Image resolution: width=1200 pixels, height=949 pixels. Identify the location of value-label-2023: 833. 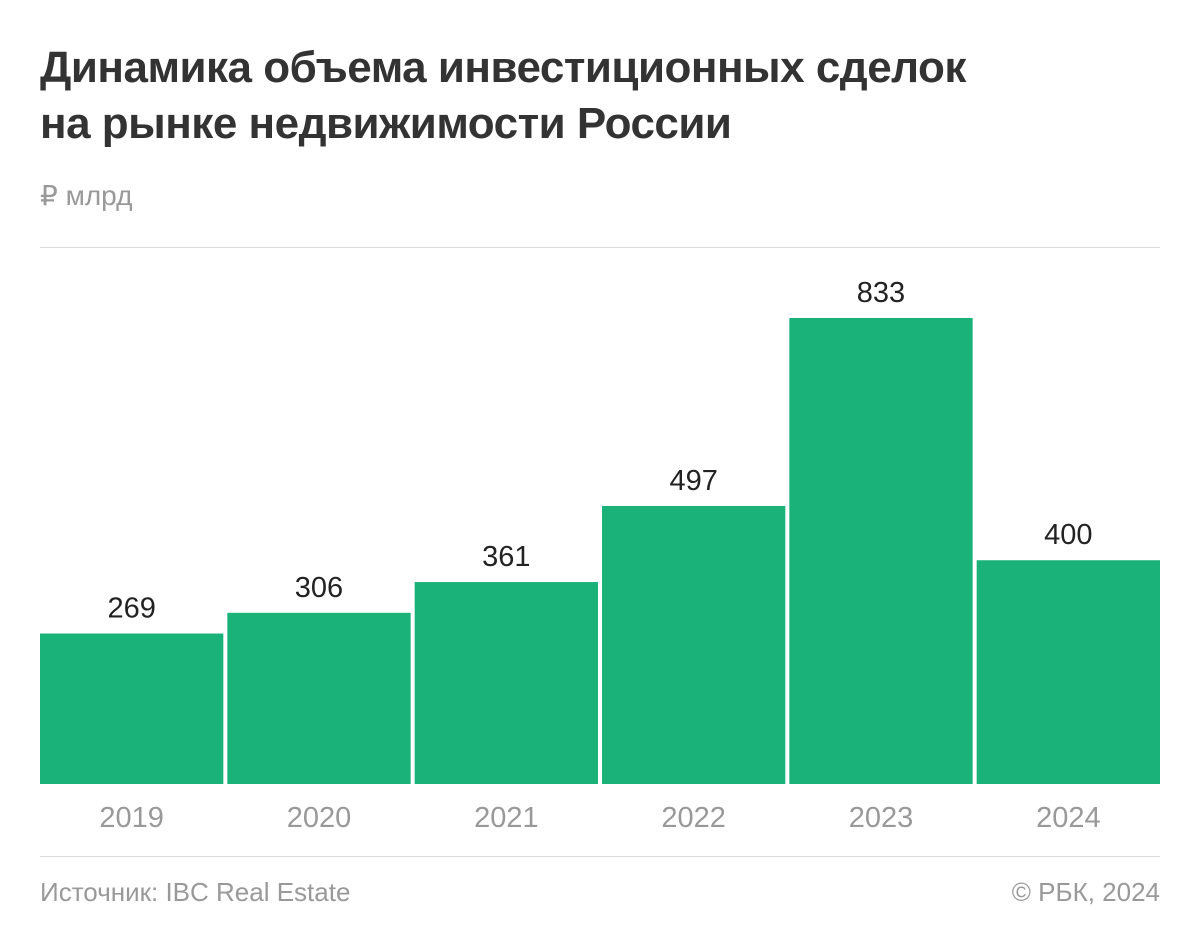
(881, 293).